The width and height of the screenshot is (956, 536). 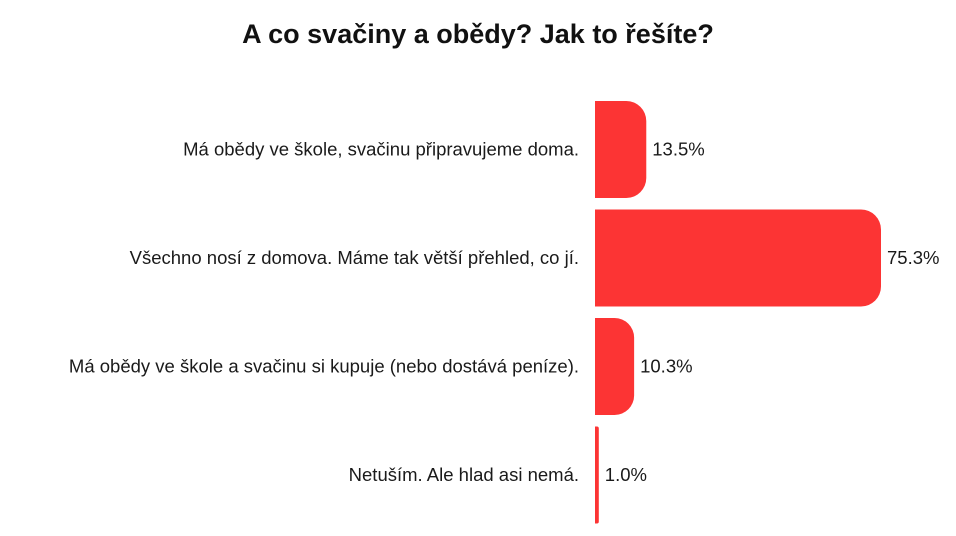 What do you see at coordinates (478, 34) in the screenshot?
I see `chart-title: A co svačiny a obědy? Jak to řešíte?` at bounding box center [478, 34].